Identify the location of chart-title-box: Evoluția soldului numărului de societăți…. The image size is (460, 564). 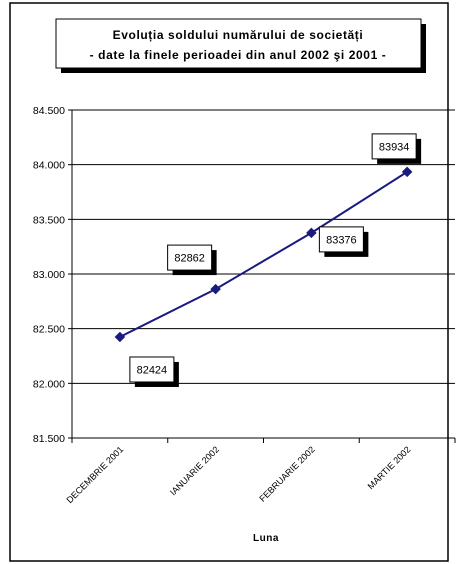
(240, 45).